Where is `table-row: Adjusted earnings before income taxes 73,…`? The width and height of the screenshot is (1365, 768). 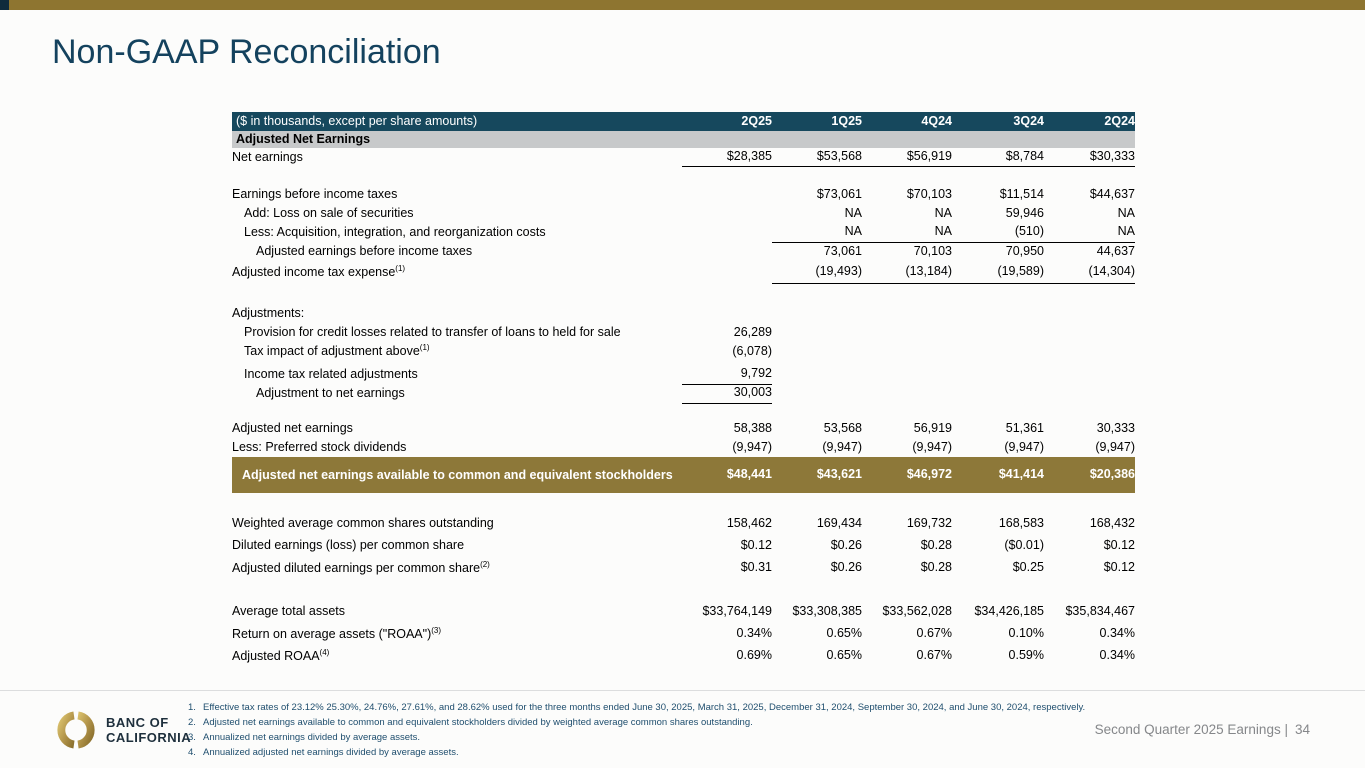
table-row: Adjusted earnings before income taxes 73,… is located at coordinates (683, 251).